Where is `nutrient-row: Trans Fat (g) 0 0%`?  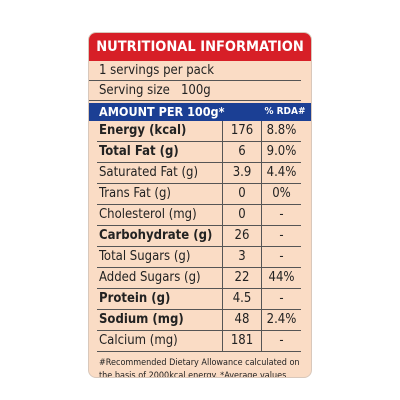
nutrient-row: Trans Fat (g) 0 0% is located at coordinates (199, 194).